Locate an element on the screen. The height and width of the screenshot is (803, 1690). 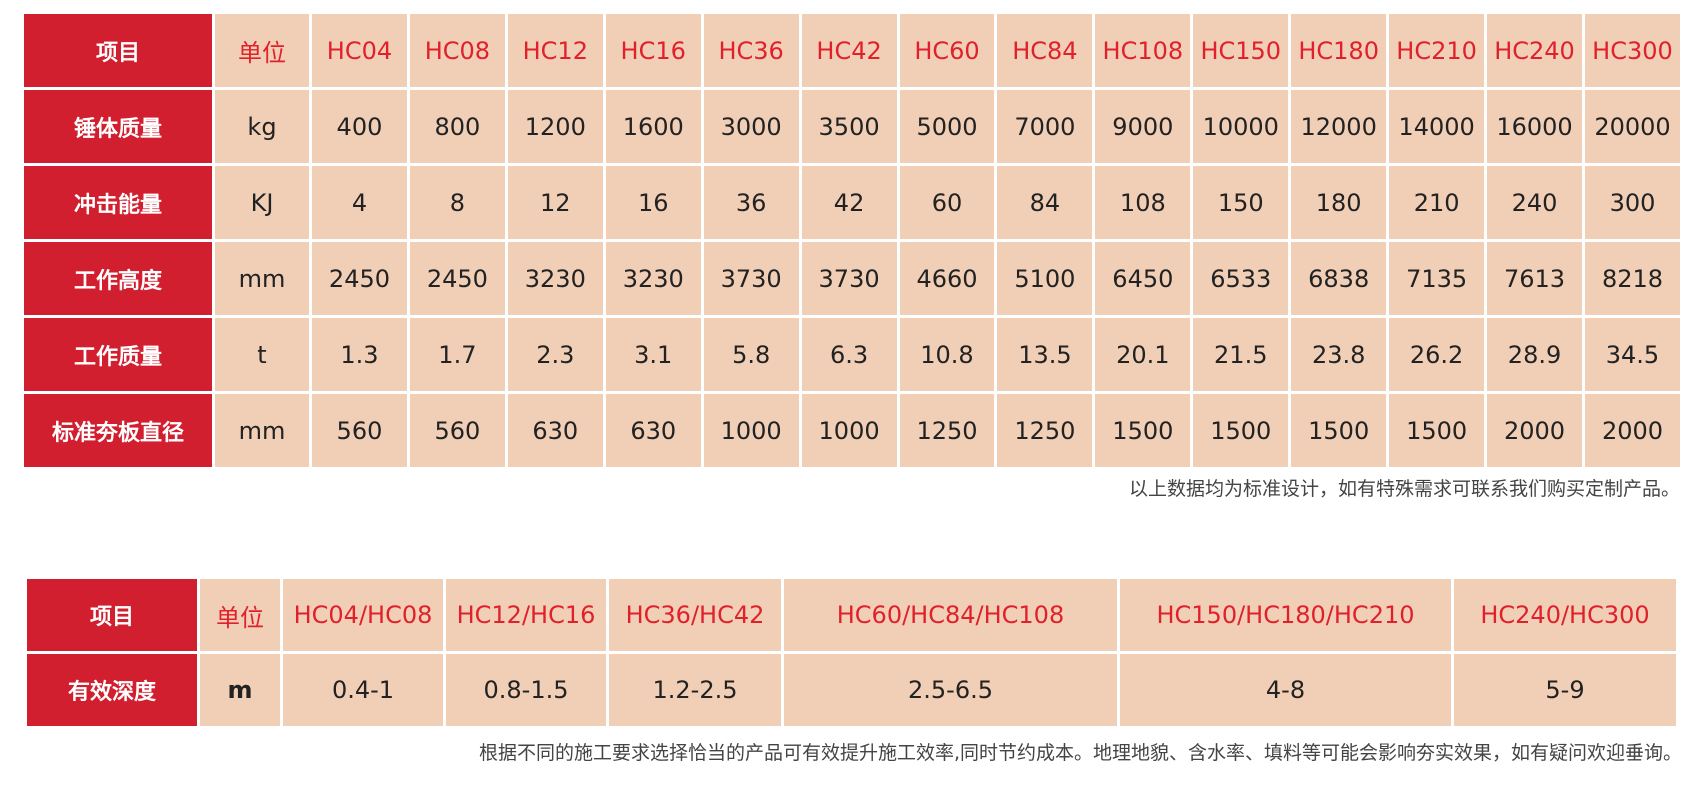
cell: 180 is located at coordinates (1339, 202).